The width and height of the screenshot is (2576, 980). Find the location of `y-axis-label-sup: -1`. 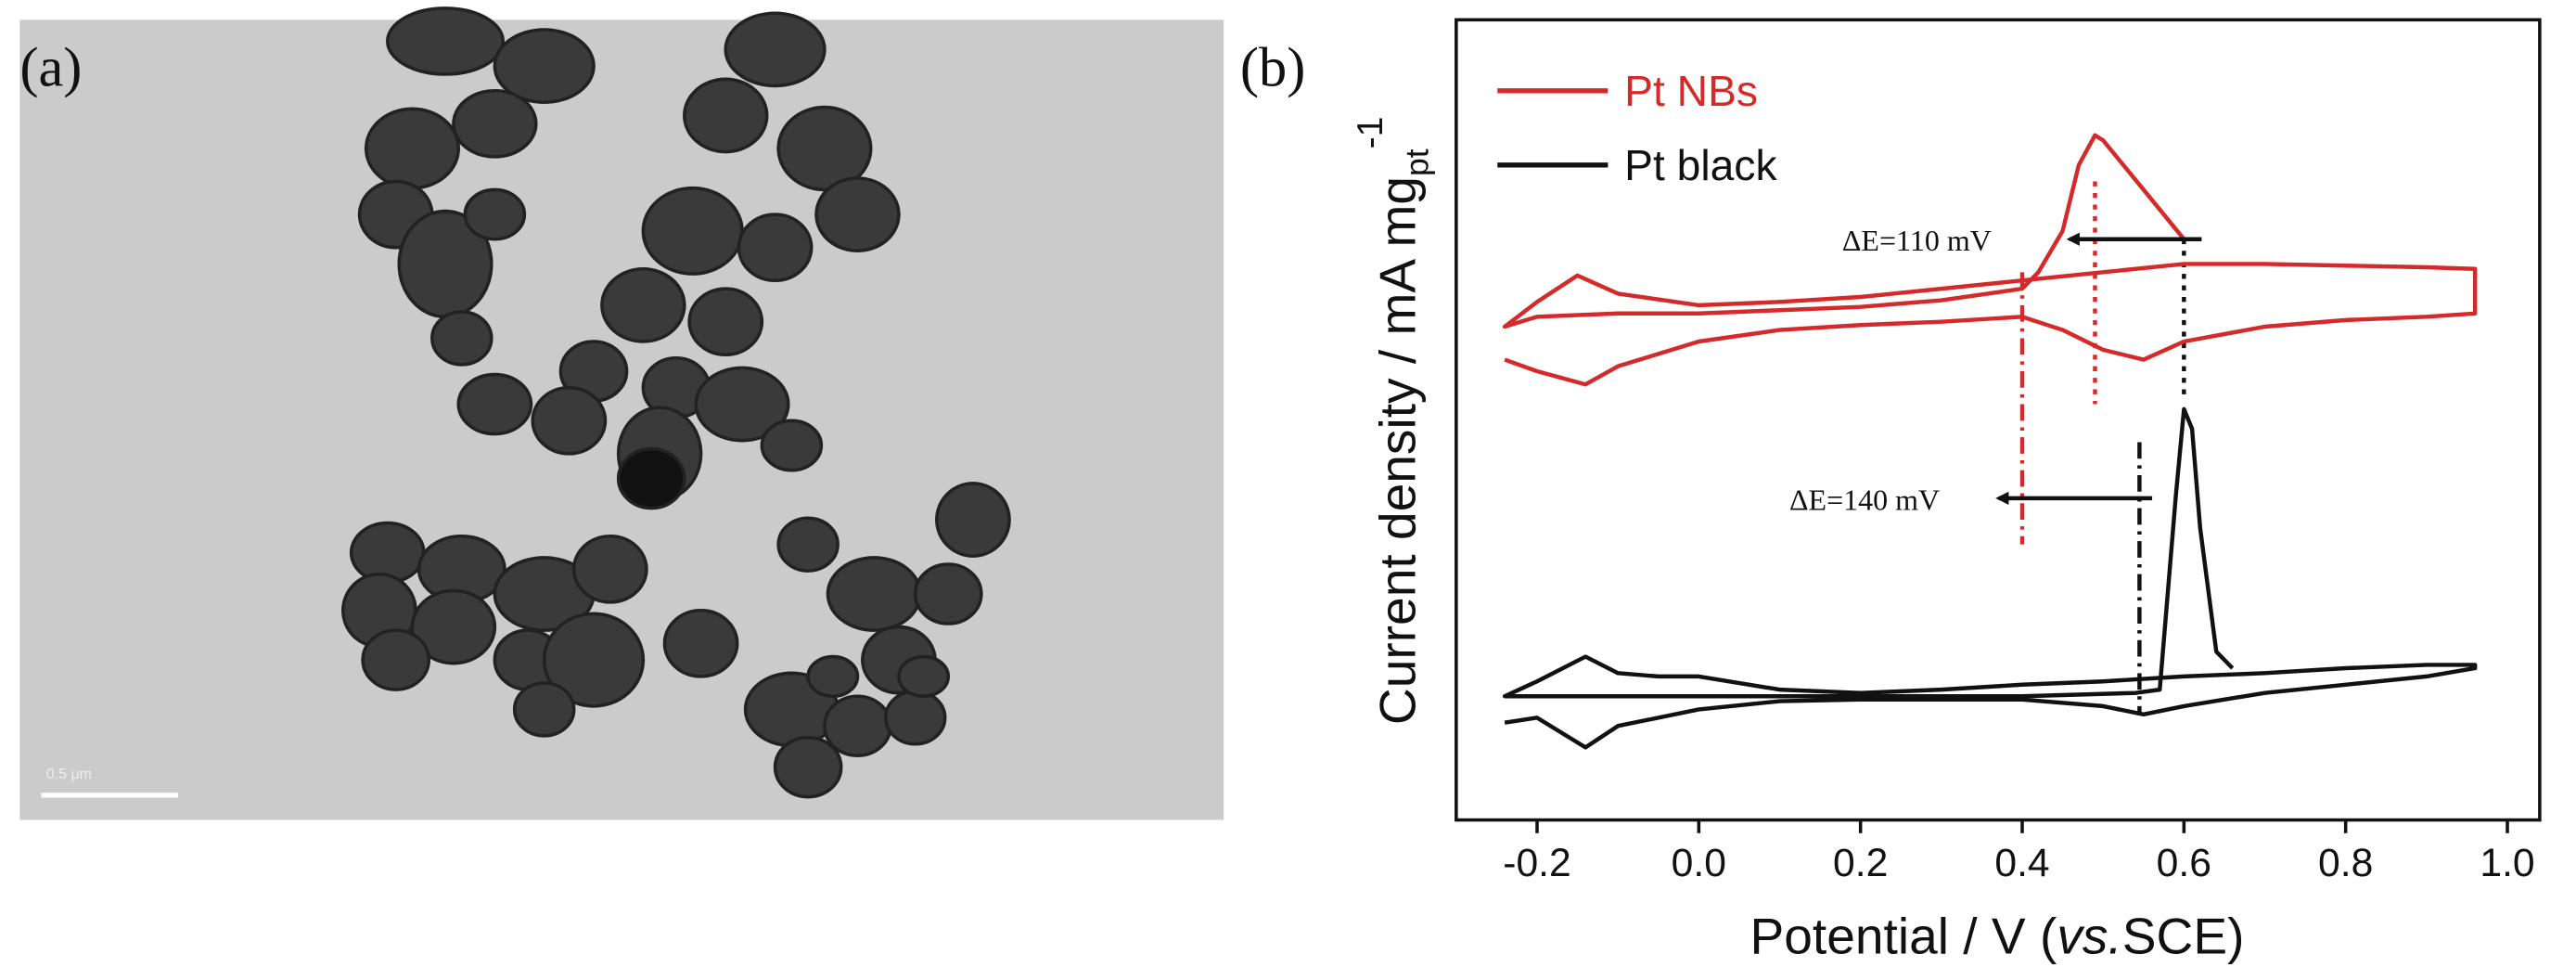

y-axis-label-sup: -1 is located at coordinates (1371, 133).